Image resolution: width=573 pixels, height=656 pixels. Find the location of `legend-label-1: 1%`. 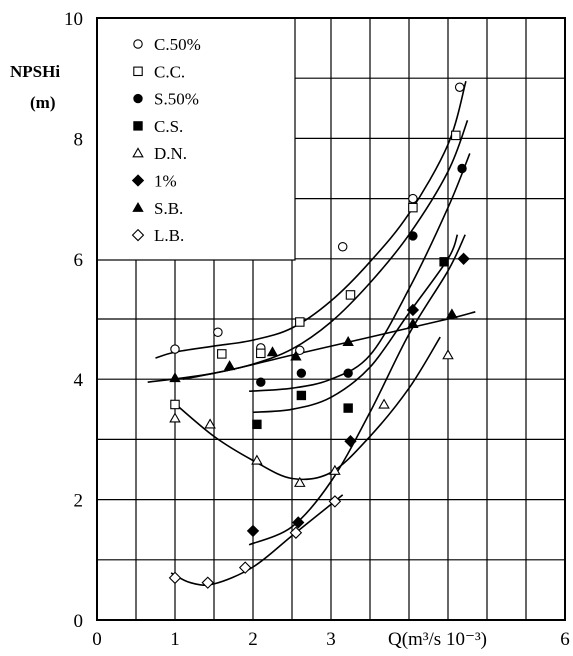

legend-label-1: 1% is located at coordinates (165, 181).